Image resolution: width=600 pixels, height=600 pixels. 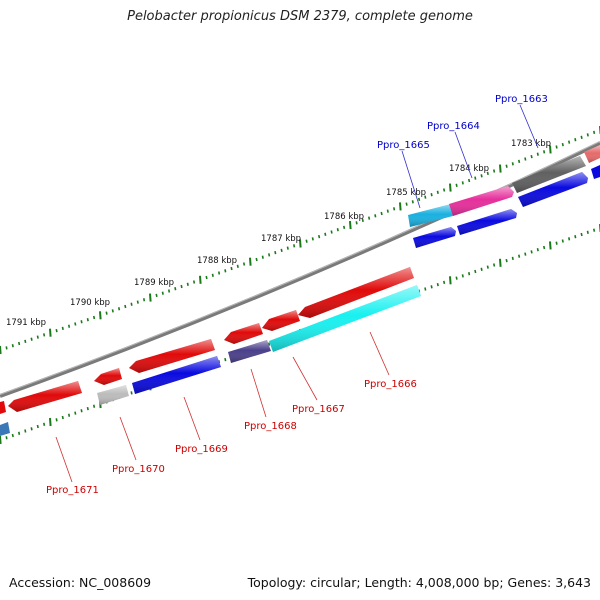 I want to click on kbp-label-1786: 1786 kbp, so click(x=344, y=217).